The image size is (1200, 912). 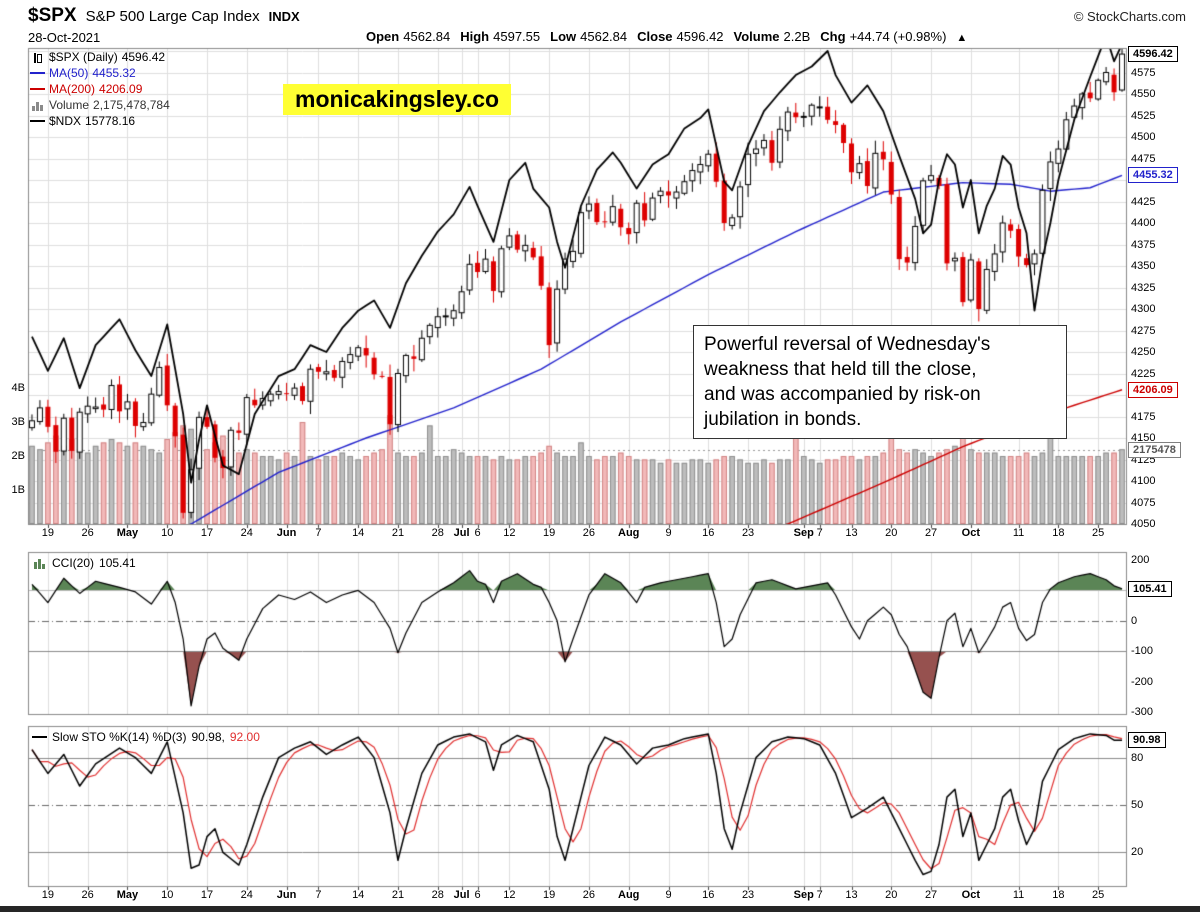 What do you see at coordinates (37, 57) in the screenshot?
I see `candlestick-icon` at bounding box center [37, 57].